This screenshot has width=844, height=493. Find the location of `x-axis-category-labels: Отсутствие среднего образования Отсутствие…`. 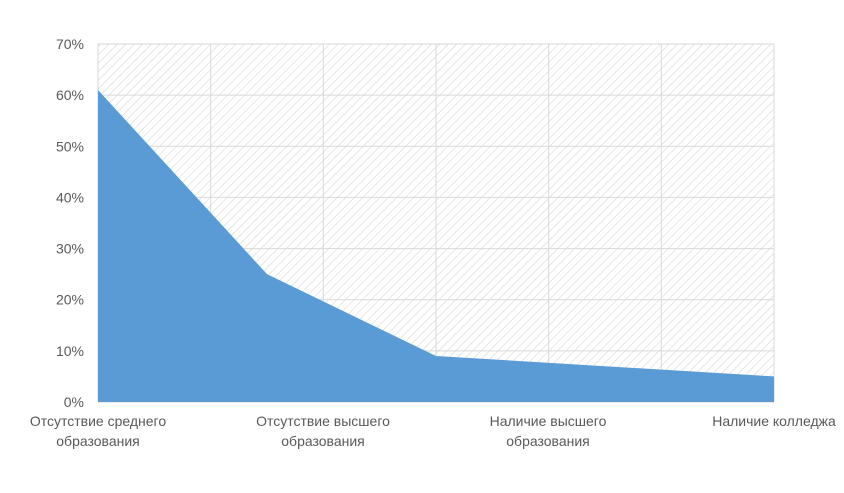

x-axis-category-labels: Отсутствие среднего образования Отсутствие… is located at coordinates (433, 431).